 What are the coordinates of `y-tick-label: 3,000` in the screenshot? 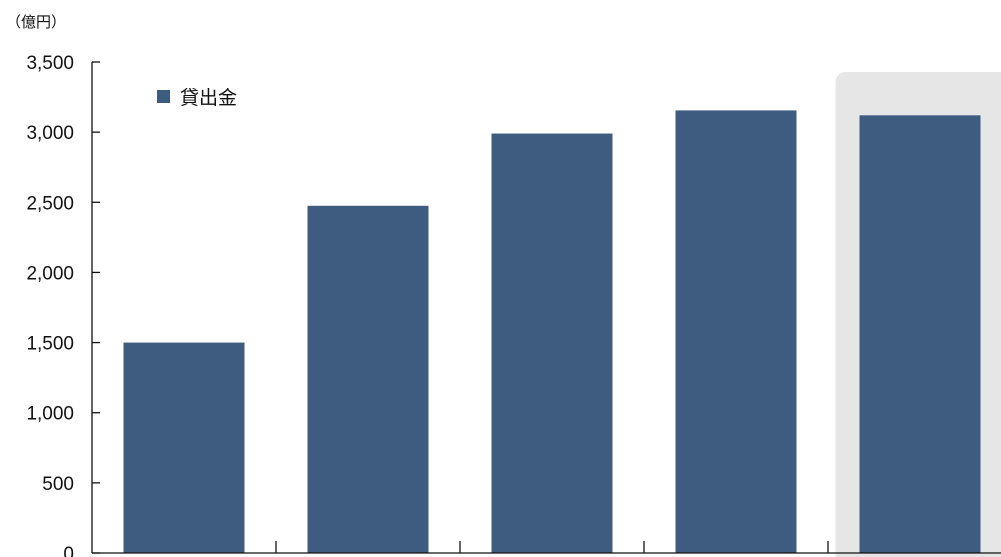 It's located at (50, 133).